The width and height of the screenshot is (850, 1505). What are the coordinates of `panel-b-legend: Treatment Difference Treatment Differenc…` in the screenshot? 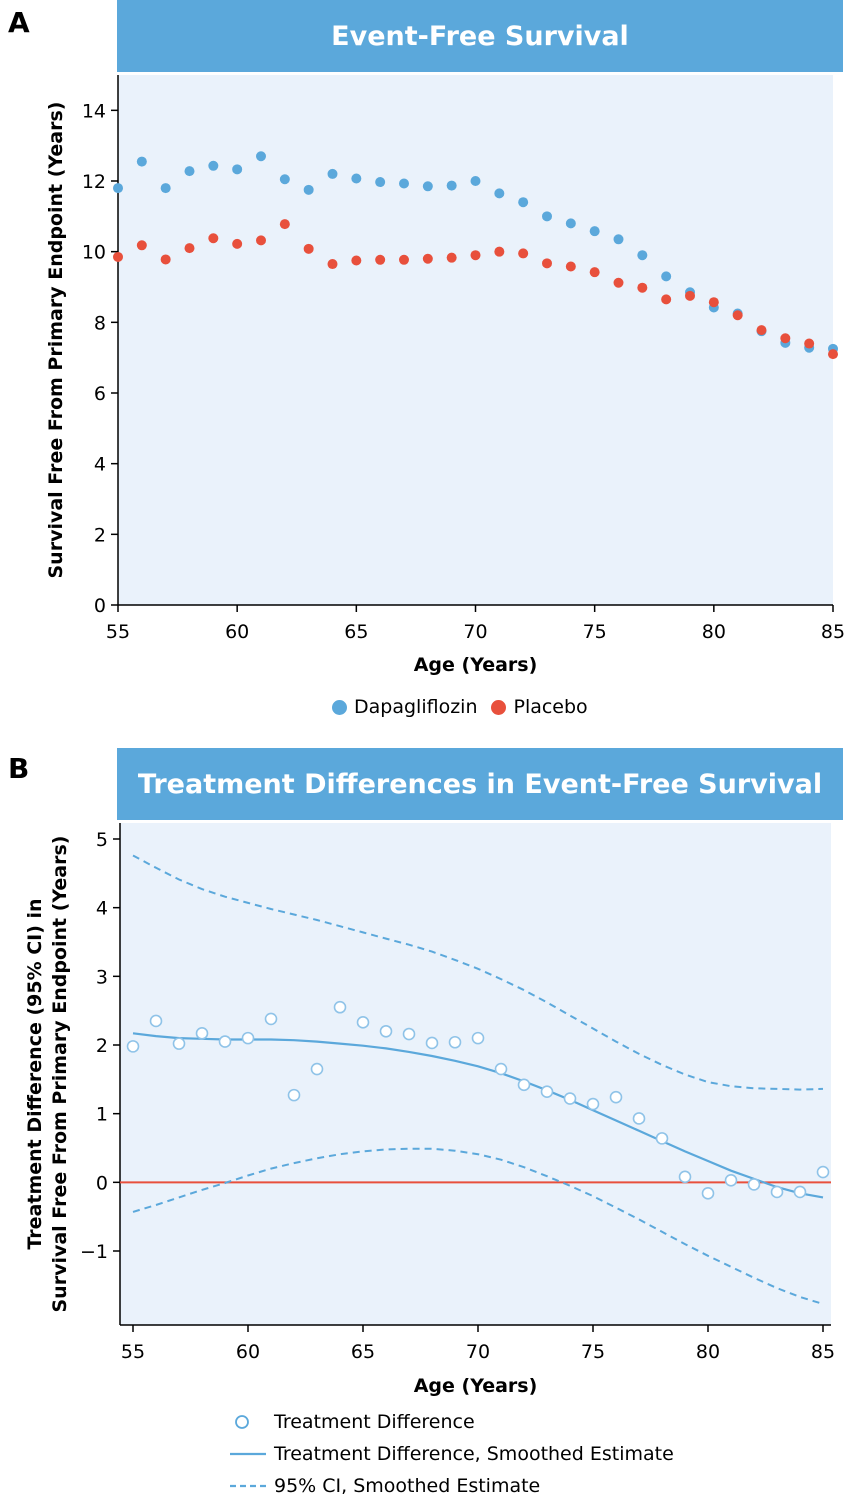 It's located at (452, 1454).